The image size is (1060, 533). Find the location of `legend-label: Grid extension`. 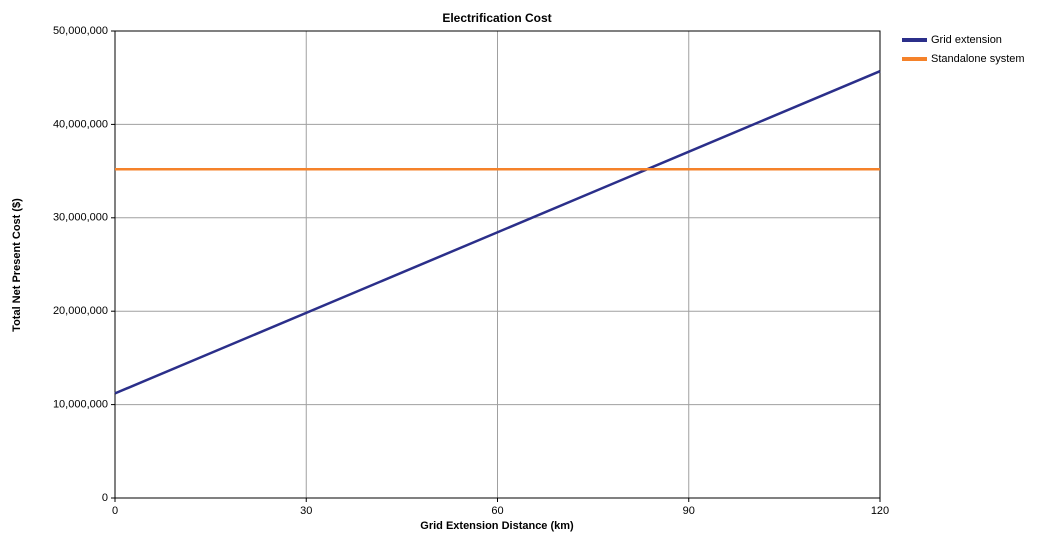

legend-label: Grid extension is located at coordinates (966, 40).